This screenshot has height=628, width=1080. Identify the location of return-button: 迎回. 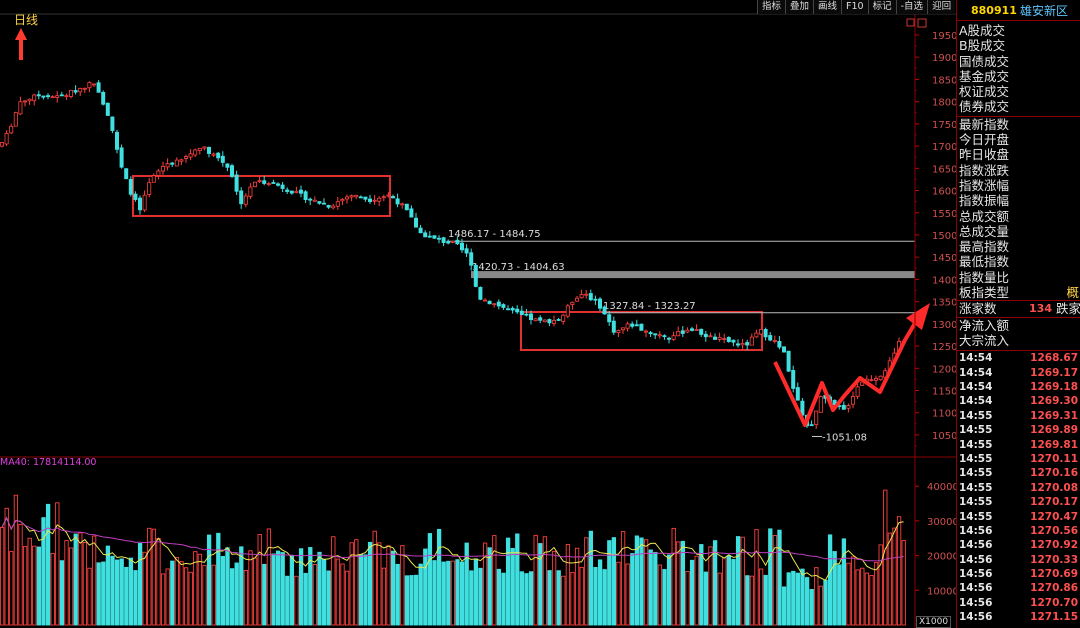
(941, 7).